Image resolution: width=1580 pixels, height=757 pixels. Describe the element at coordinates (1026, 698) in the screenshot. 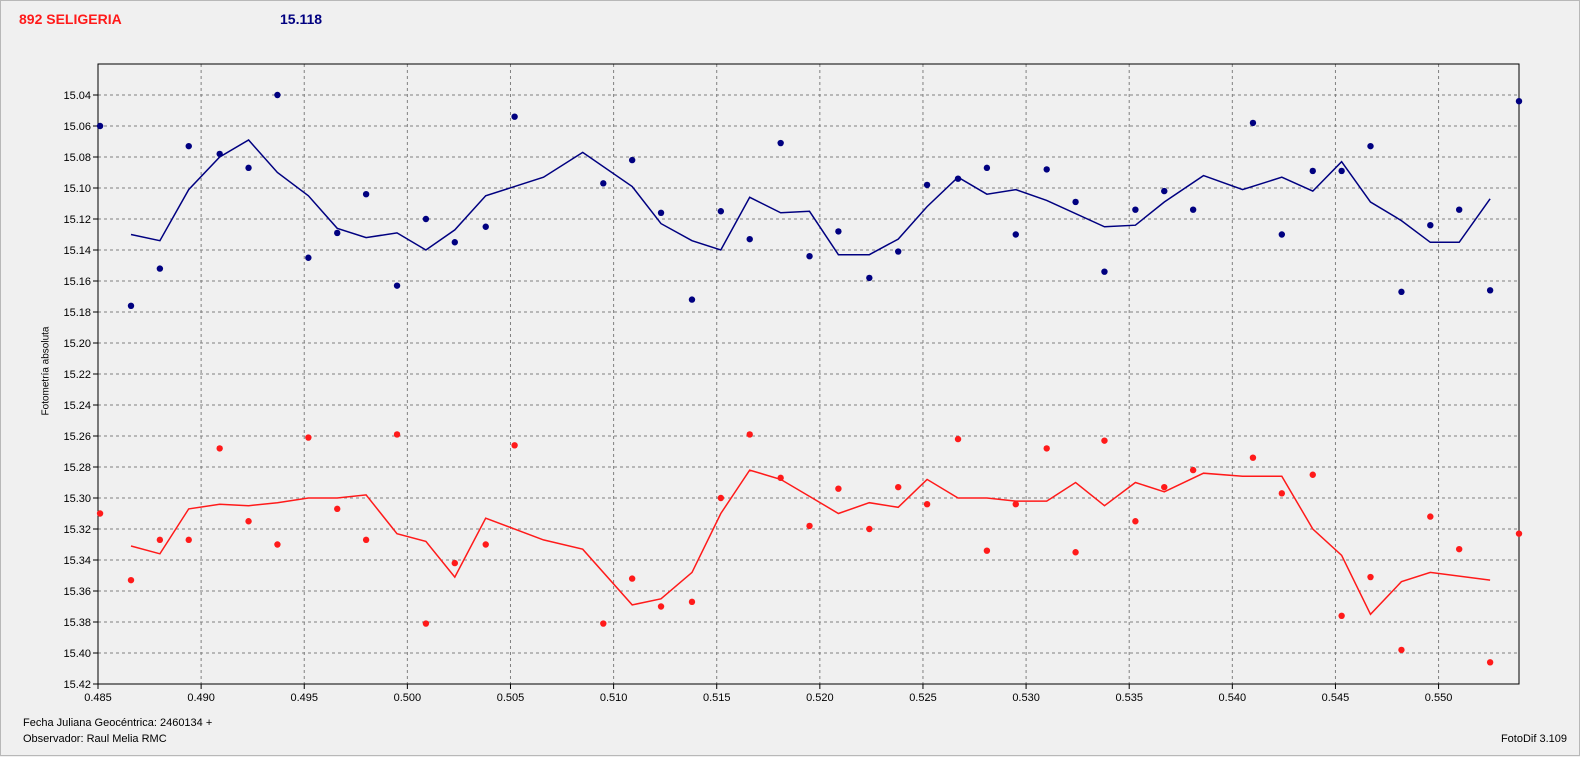

I see `x-tick-label: 0.530` at that location.